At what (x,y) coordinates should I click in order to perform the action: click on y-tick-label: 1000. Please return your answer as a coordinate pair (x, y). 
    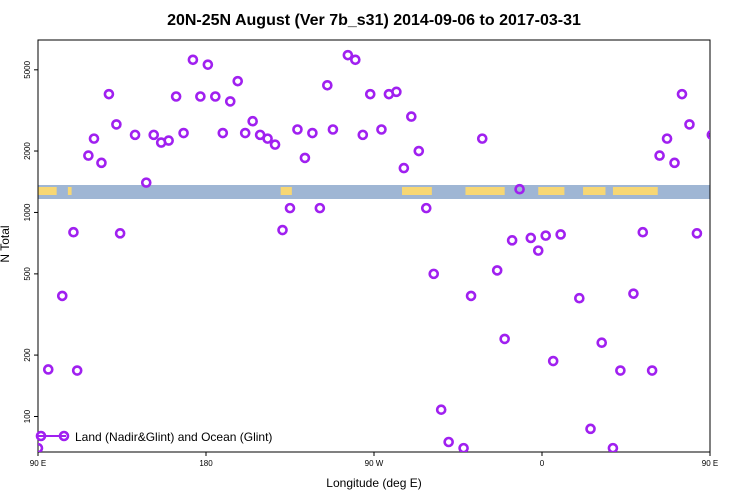
    Looking at the image, I should click on (27, 212).